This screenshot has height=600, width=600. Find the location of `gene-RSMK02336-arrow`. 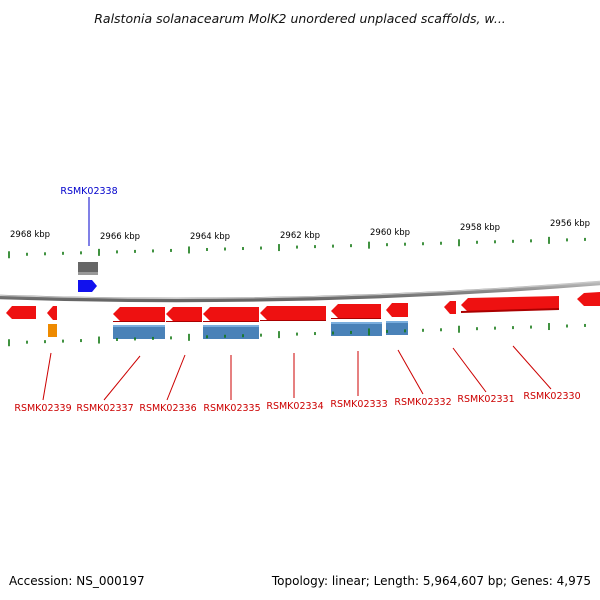

gene-RSMK02336-arrow is located at coordinates (184, 314).